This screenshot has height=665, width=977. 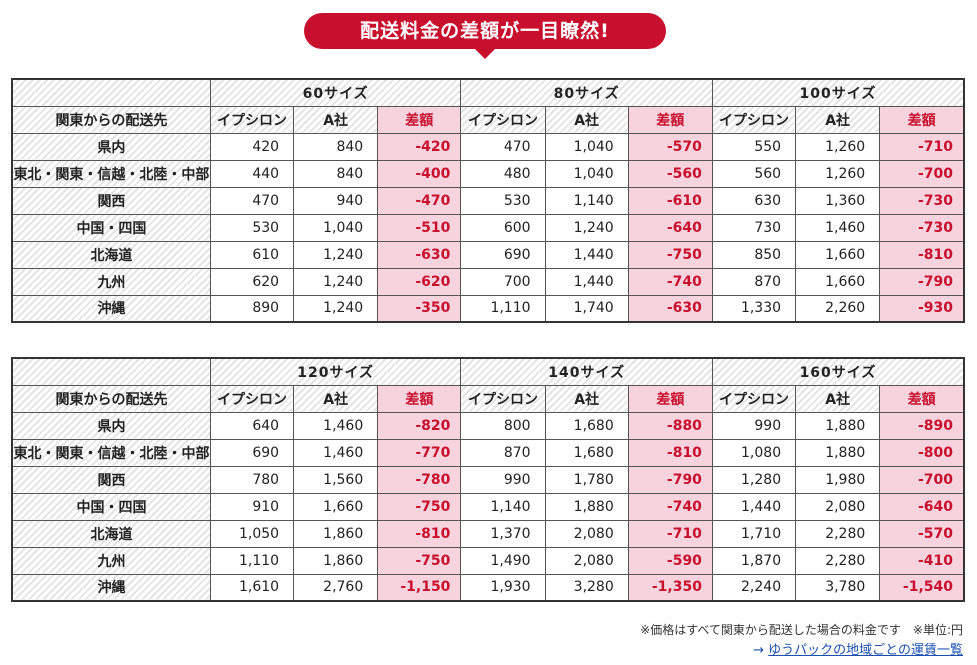 I want to click on banner-pointer, so click(x=485, y=53).